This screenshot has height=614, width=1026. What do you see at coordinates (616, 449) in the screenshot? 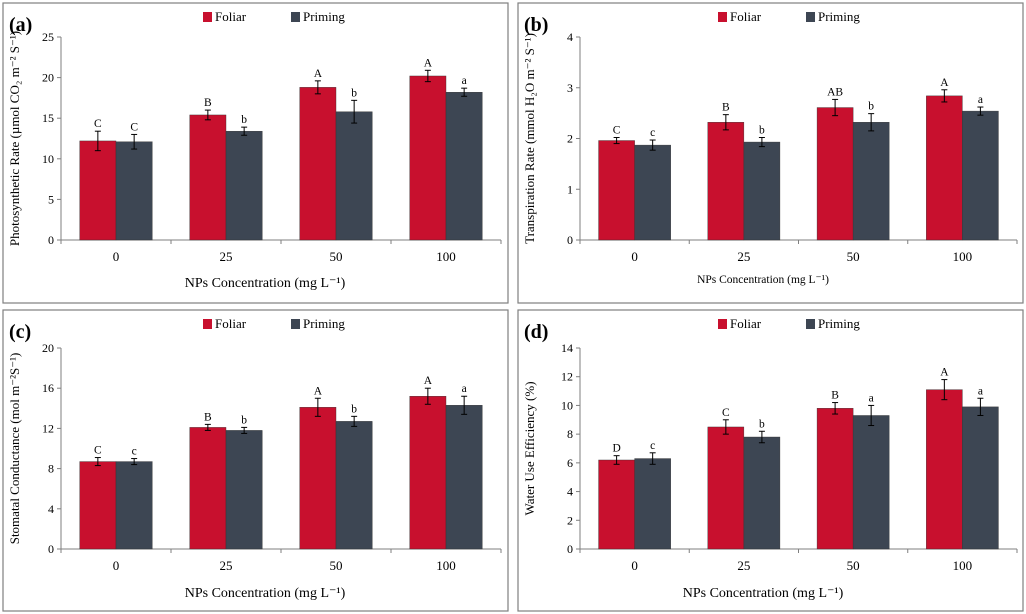
I see `significance-letter: D` at bounding box center [616, 449].